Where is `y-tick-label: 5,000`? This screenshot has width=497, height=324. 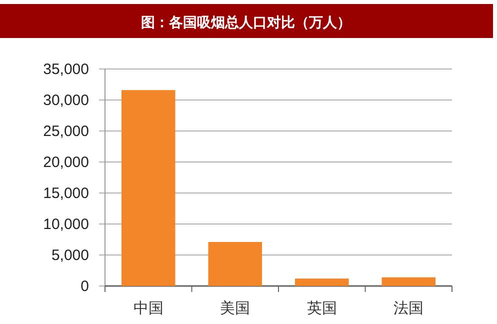
y-tick-label: 5,000 is located at coordinates (70, 255).